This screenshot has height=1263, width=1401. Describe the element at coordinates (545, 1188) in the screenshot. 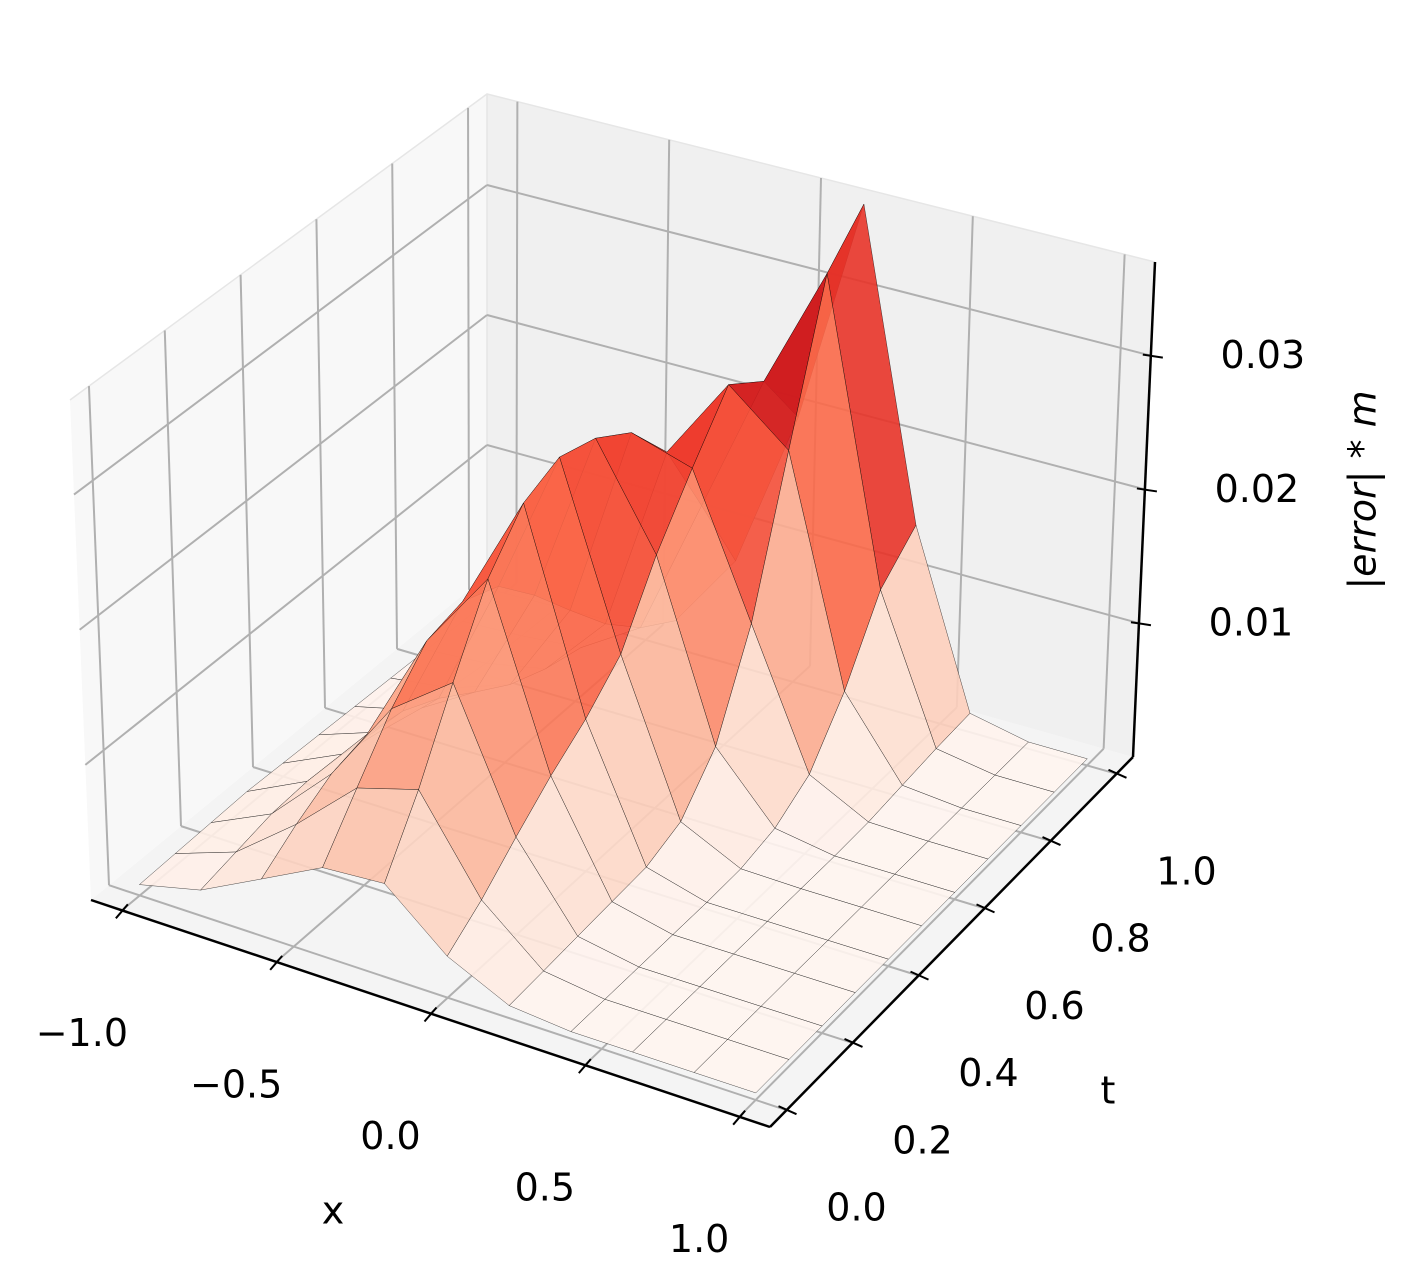

I see `x-tick-label: 0.5` at that location.